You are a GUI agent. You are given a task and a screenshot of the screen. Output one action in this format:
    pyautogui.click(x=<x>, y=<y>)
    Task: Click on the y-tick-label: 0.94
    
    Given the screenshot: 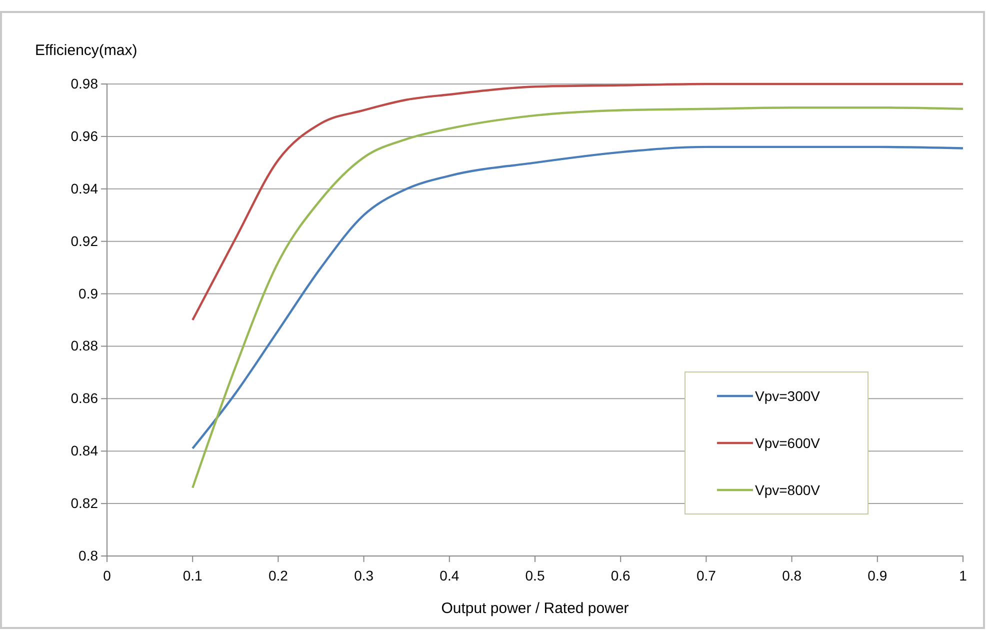 What is the action you would take?
    pyautogui.click(x=84, y=188)
    